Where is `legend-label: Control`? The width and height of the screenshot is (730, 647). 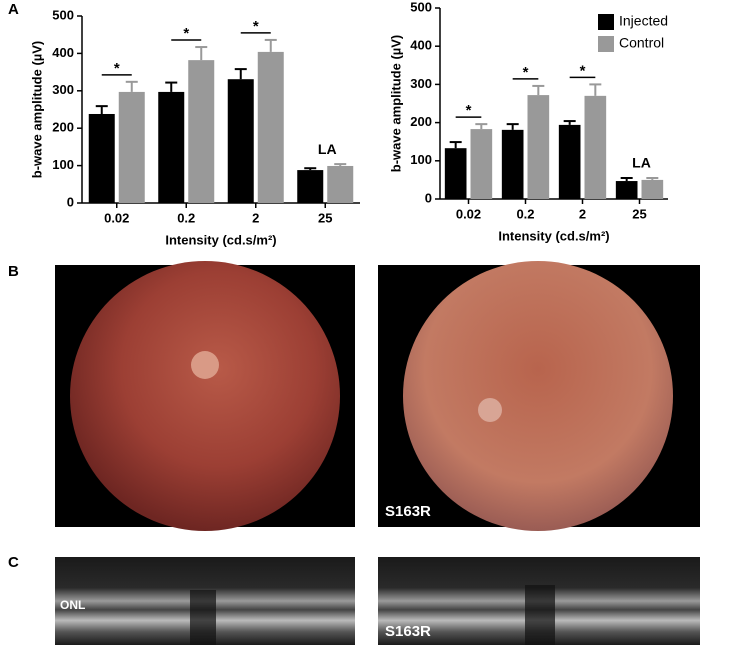
legend-label: Control is located at coordinates (641, 43).